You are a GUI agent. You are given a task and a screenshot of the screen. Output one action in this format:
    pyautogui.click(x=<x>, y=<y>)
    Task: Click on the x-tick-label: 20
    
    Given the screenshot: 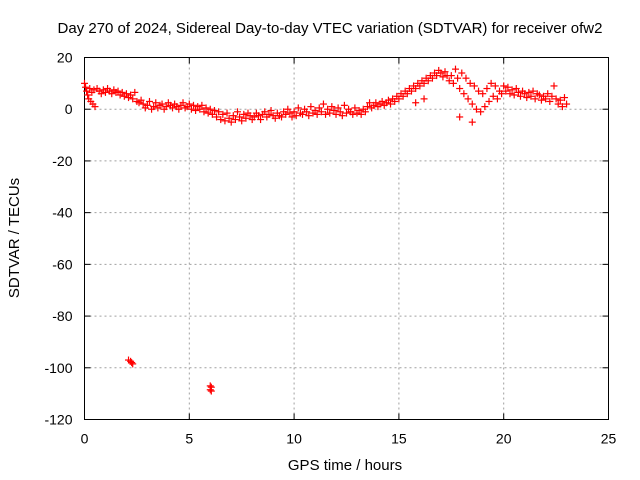 What is the action you would take?
    pyautogui.click(x=504, y=439)
    